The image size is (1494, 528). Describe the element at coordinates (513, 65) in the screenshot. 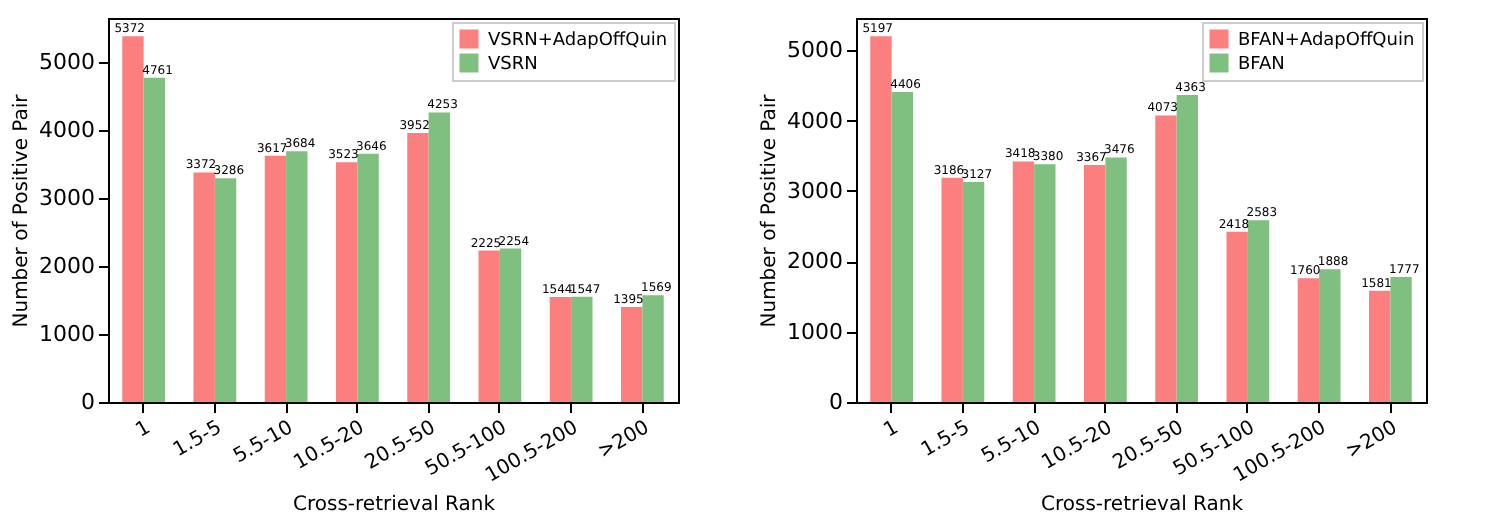

I see `legend-label: VSRN` at that location.